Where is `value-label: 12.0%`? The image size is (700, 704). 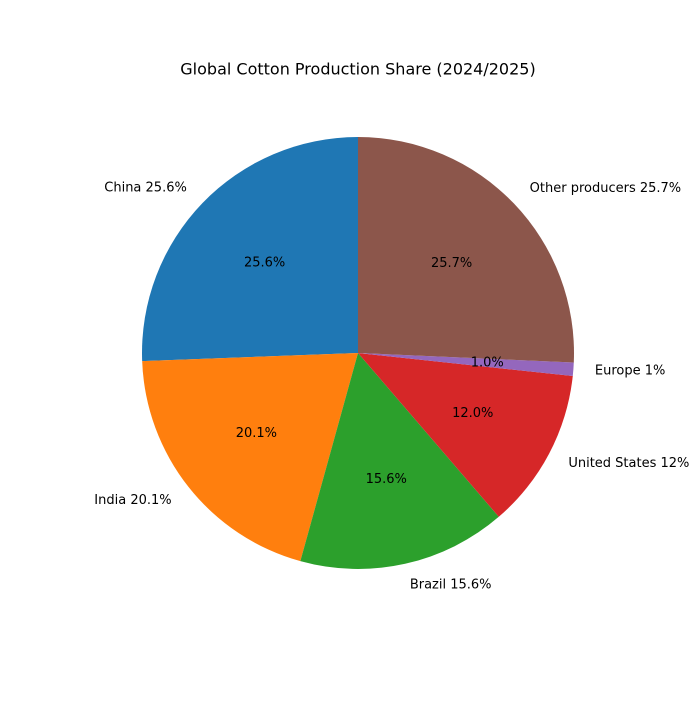
value-label: 12.0% is located at coordinates (472, 413).